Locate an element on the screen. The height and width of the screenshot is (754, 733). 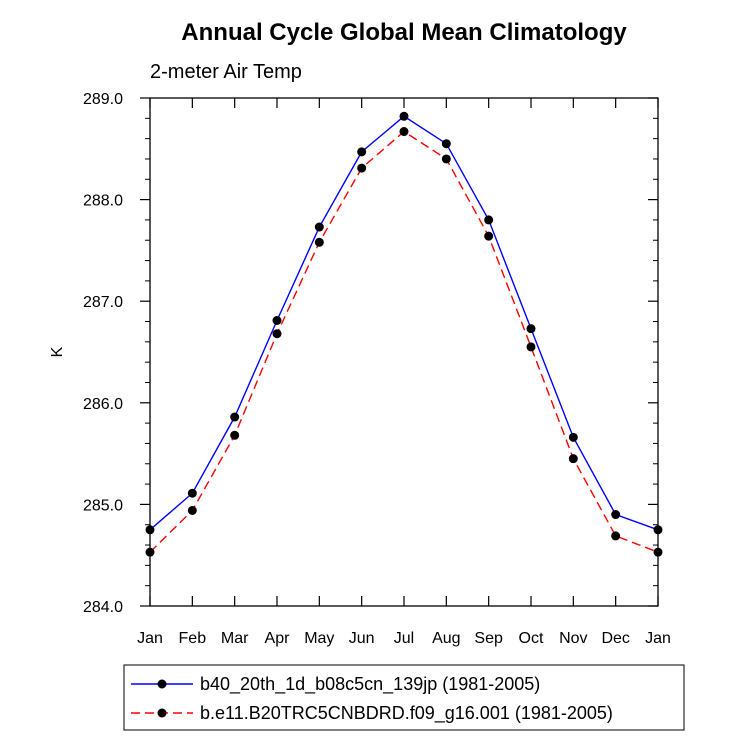
y-tick-label: 284.0 is located at coordinates (103, 607).